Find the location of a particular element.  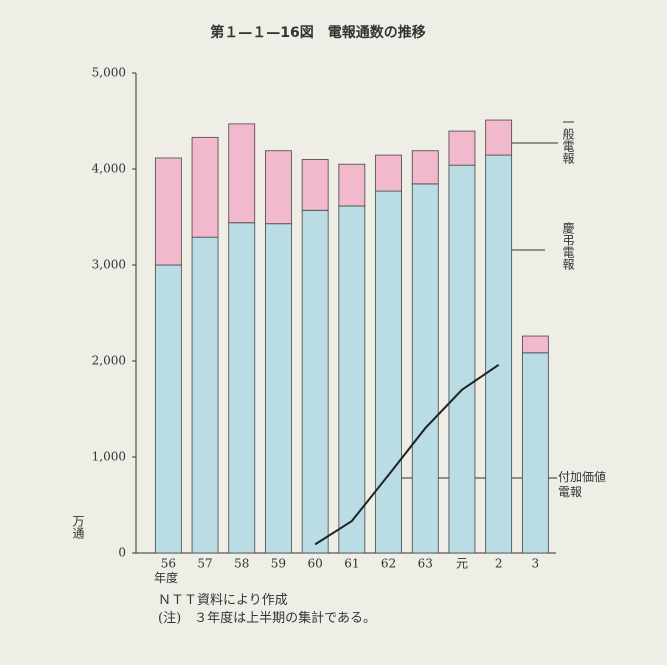

source: ＮＴＴ資料により作成 is located at coordinates (223, 600).